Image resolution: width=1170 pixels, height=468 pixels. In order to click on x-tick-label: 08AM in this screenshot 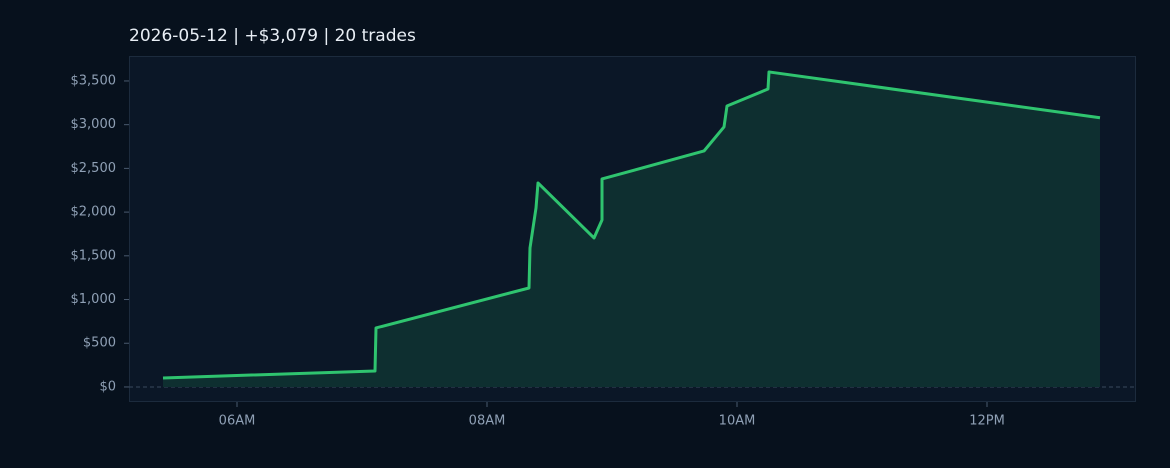, I will do `click(487, 421)`.